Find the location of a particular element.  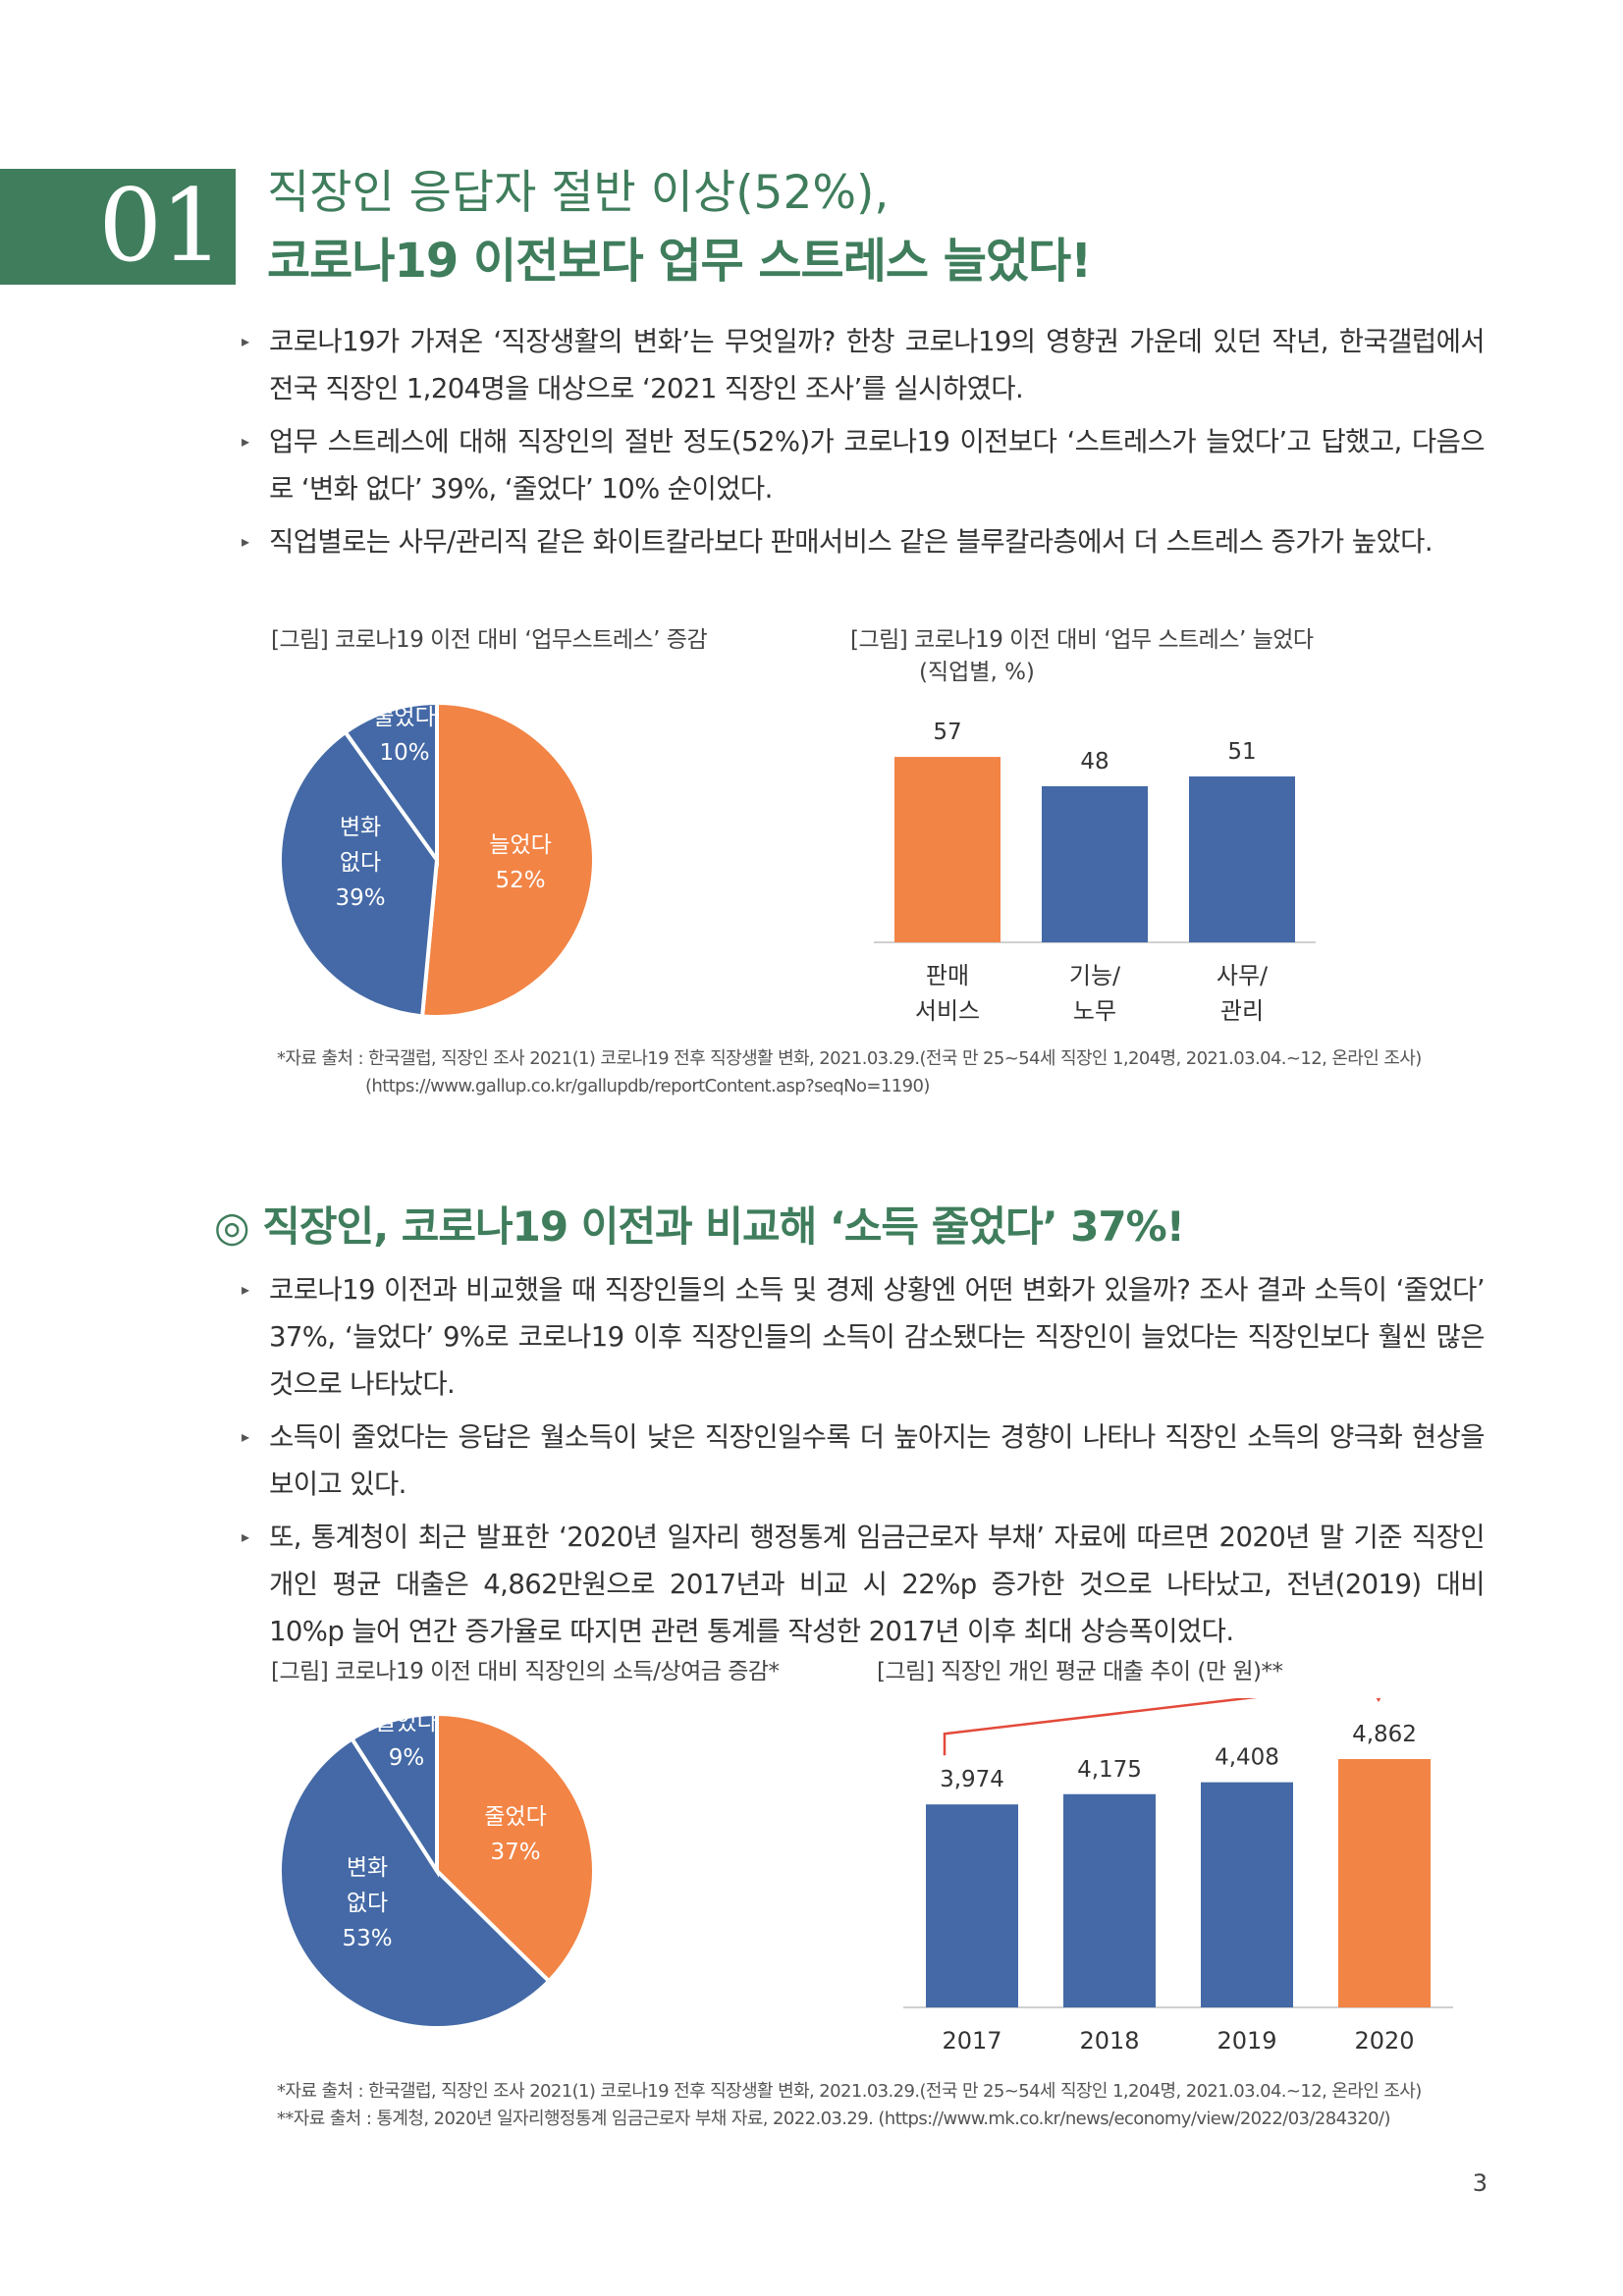

figure3-caption: [그림] 코로나19 이전 대비 직장인의 소득/상여금 증감* is located at coordinates (526, 1671).